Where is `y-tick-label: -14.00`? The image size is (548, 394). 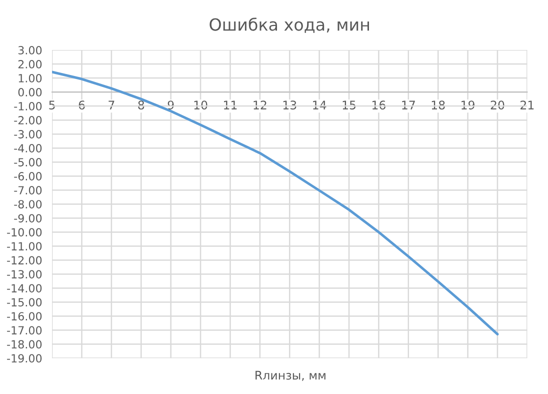
y-tick-label: -14.00 is located at coordinates (24, 288).